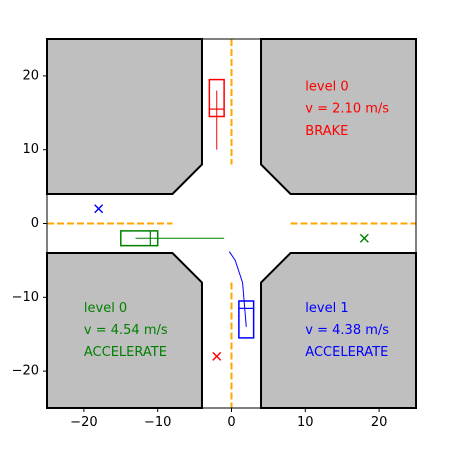  What do you see at coordinates (126, 330) in the screenshot?
I see `green-velocity-label: v = 4.54 m/s` at bounding box center [126, 330].